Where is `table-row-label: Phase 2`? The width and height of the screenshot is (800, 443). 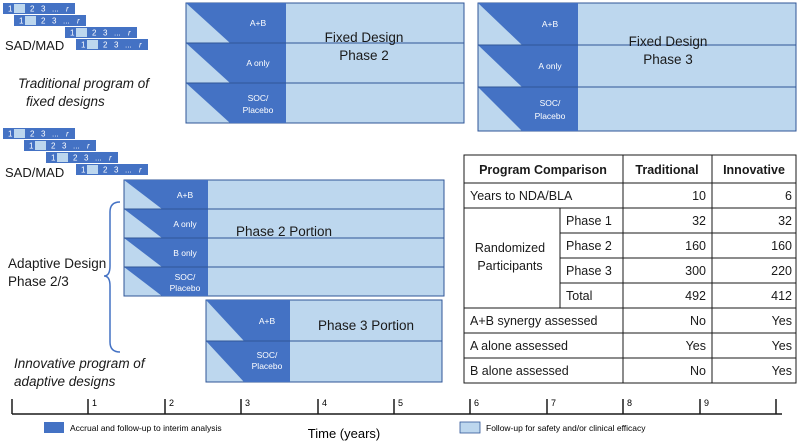
table-row-label: Phase 2 is located at coordinates (589, 246).